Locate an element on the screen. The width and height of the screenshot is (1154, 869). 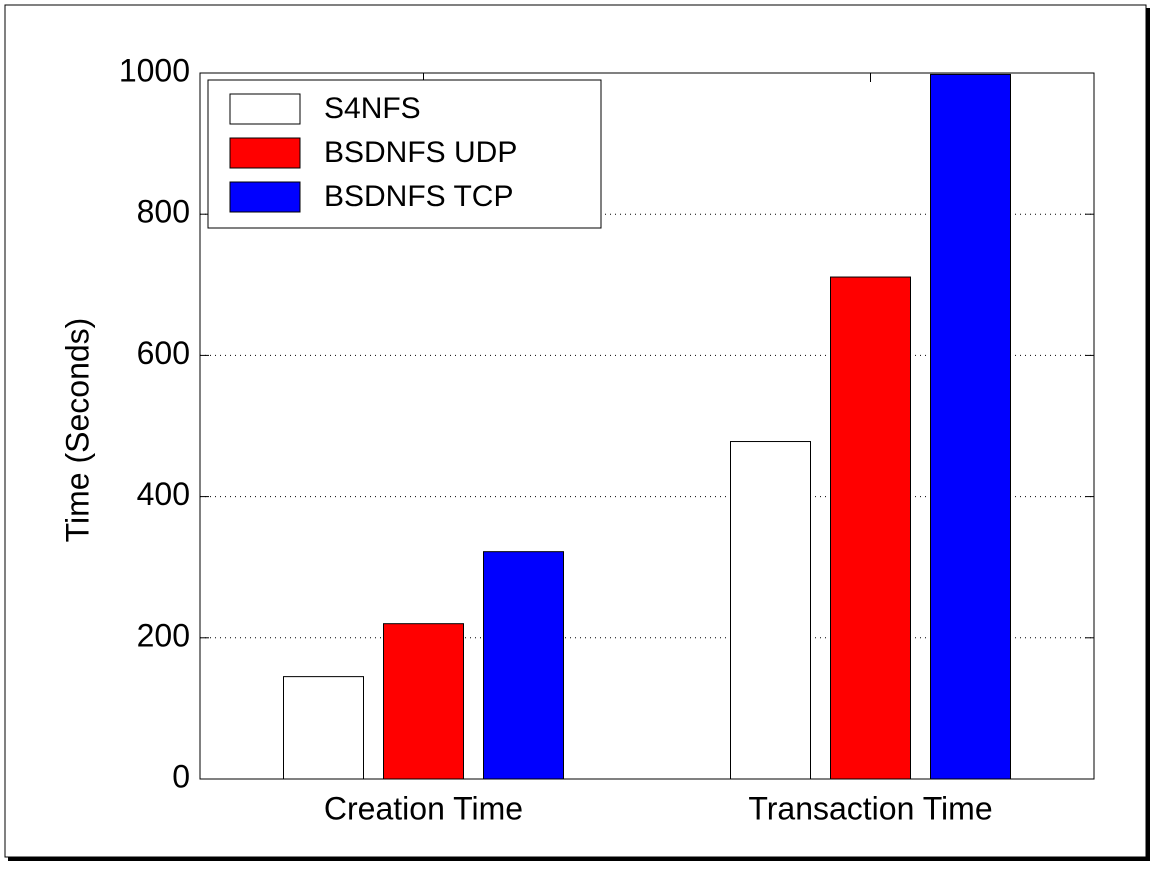
legend-label: BSDNFS TCP is located at coordinates (418, 196).